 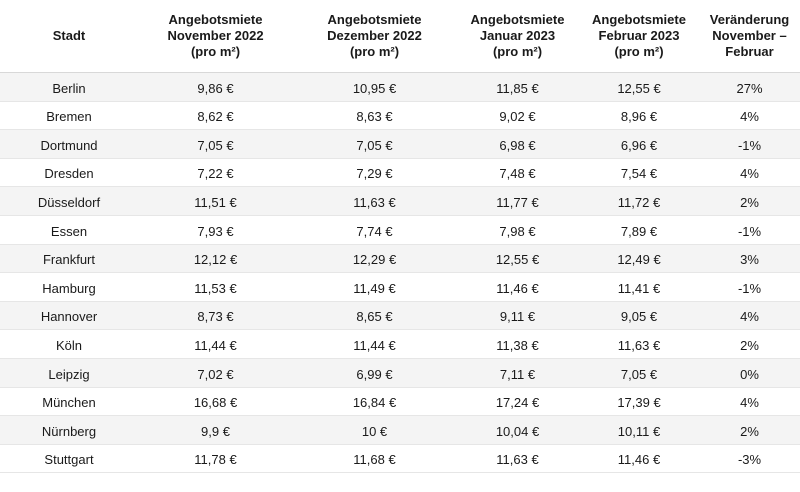 I want to click on cell-city: Dortmund, so click(x=69, y=144).